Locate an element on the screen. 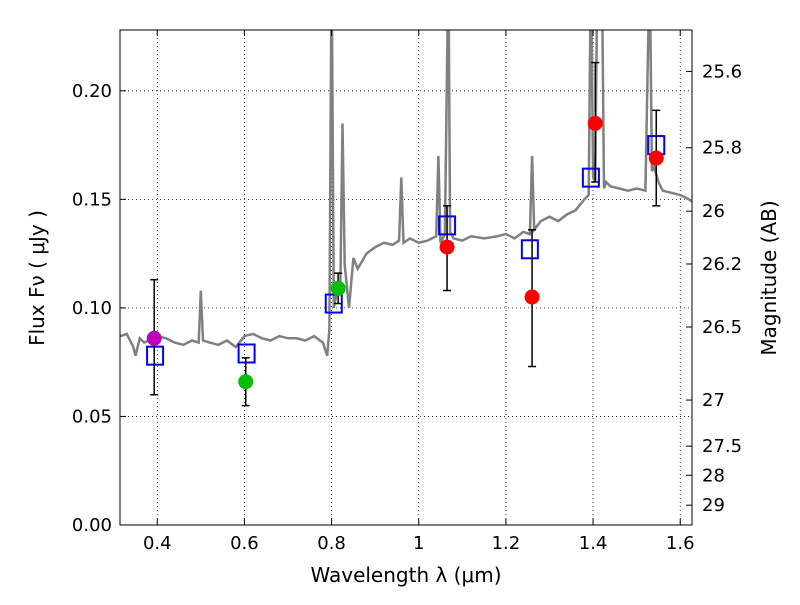 The width and height of the screenshot is (800, 605). y2-tick-label: 26 is located at coordinates (713, 211).